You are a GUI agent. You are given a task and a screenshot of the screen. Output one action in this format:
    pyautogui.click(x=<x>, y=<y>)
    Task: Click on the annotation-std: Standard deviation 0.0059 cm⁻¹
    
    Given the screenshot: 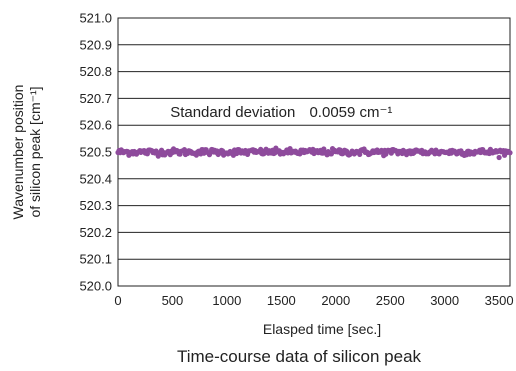 What is the action you would take?
    pyautogui.click(x=281, y=112)
    